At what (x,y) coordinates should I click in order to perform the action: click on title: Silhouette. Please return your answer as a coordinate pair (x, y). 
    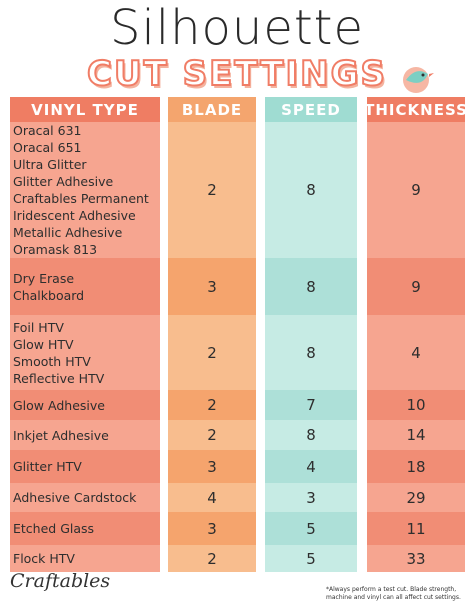
    Looking at the image, I should click on (237, 28).